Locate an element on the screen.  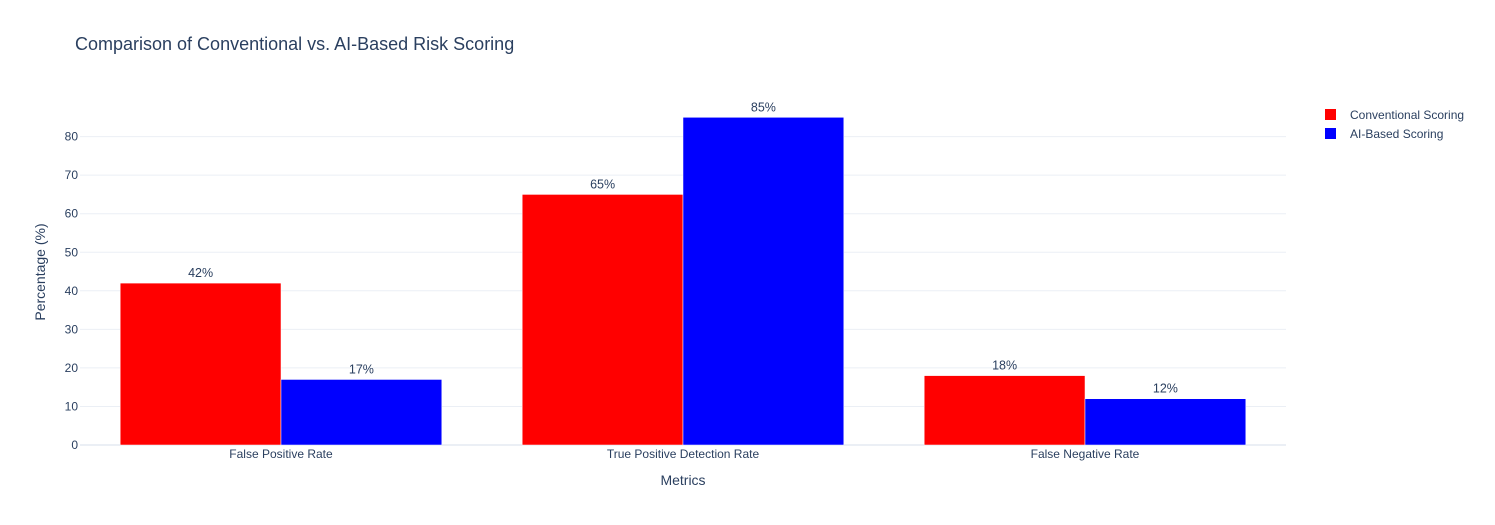
legend-item-label: Conventional Scoring is located at coordinates (1407, 115).